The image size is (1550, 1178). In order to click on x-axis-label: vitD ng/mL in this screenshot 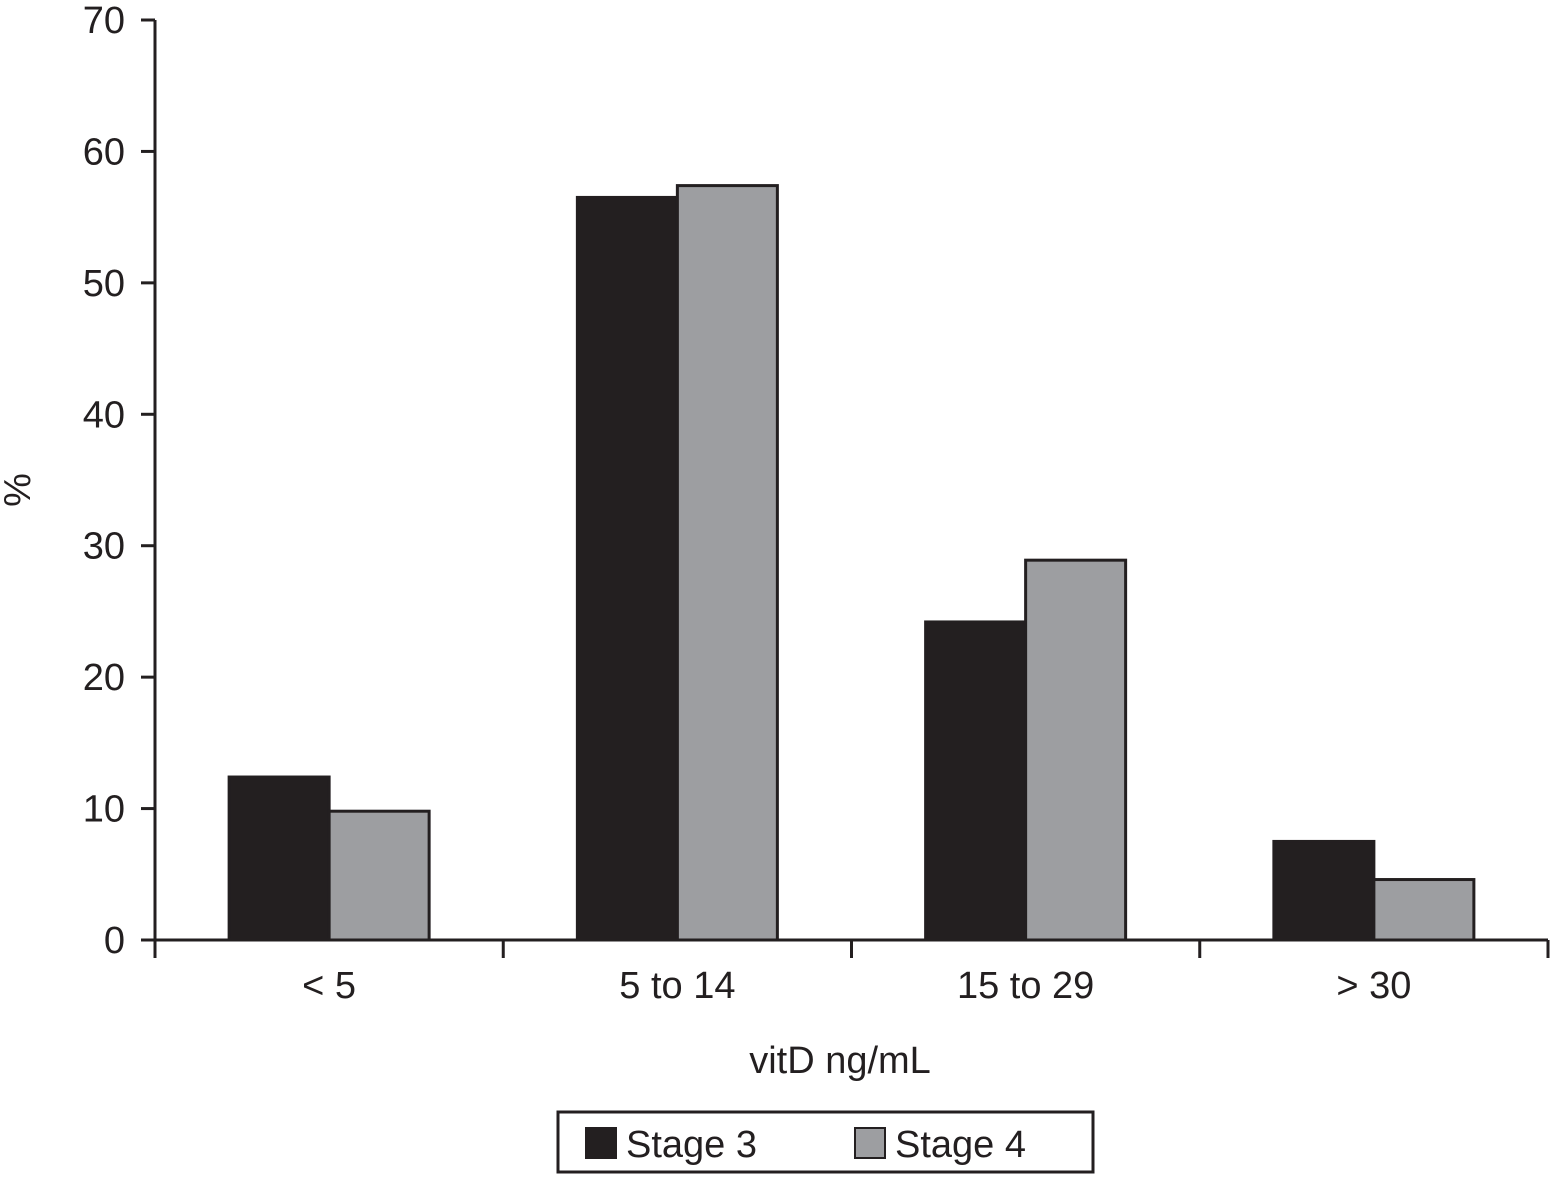, I will do `click(840, 1061)`.